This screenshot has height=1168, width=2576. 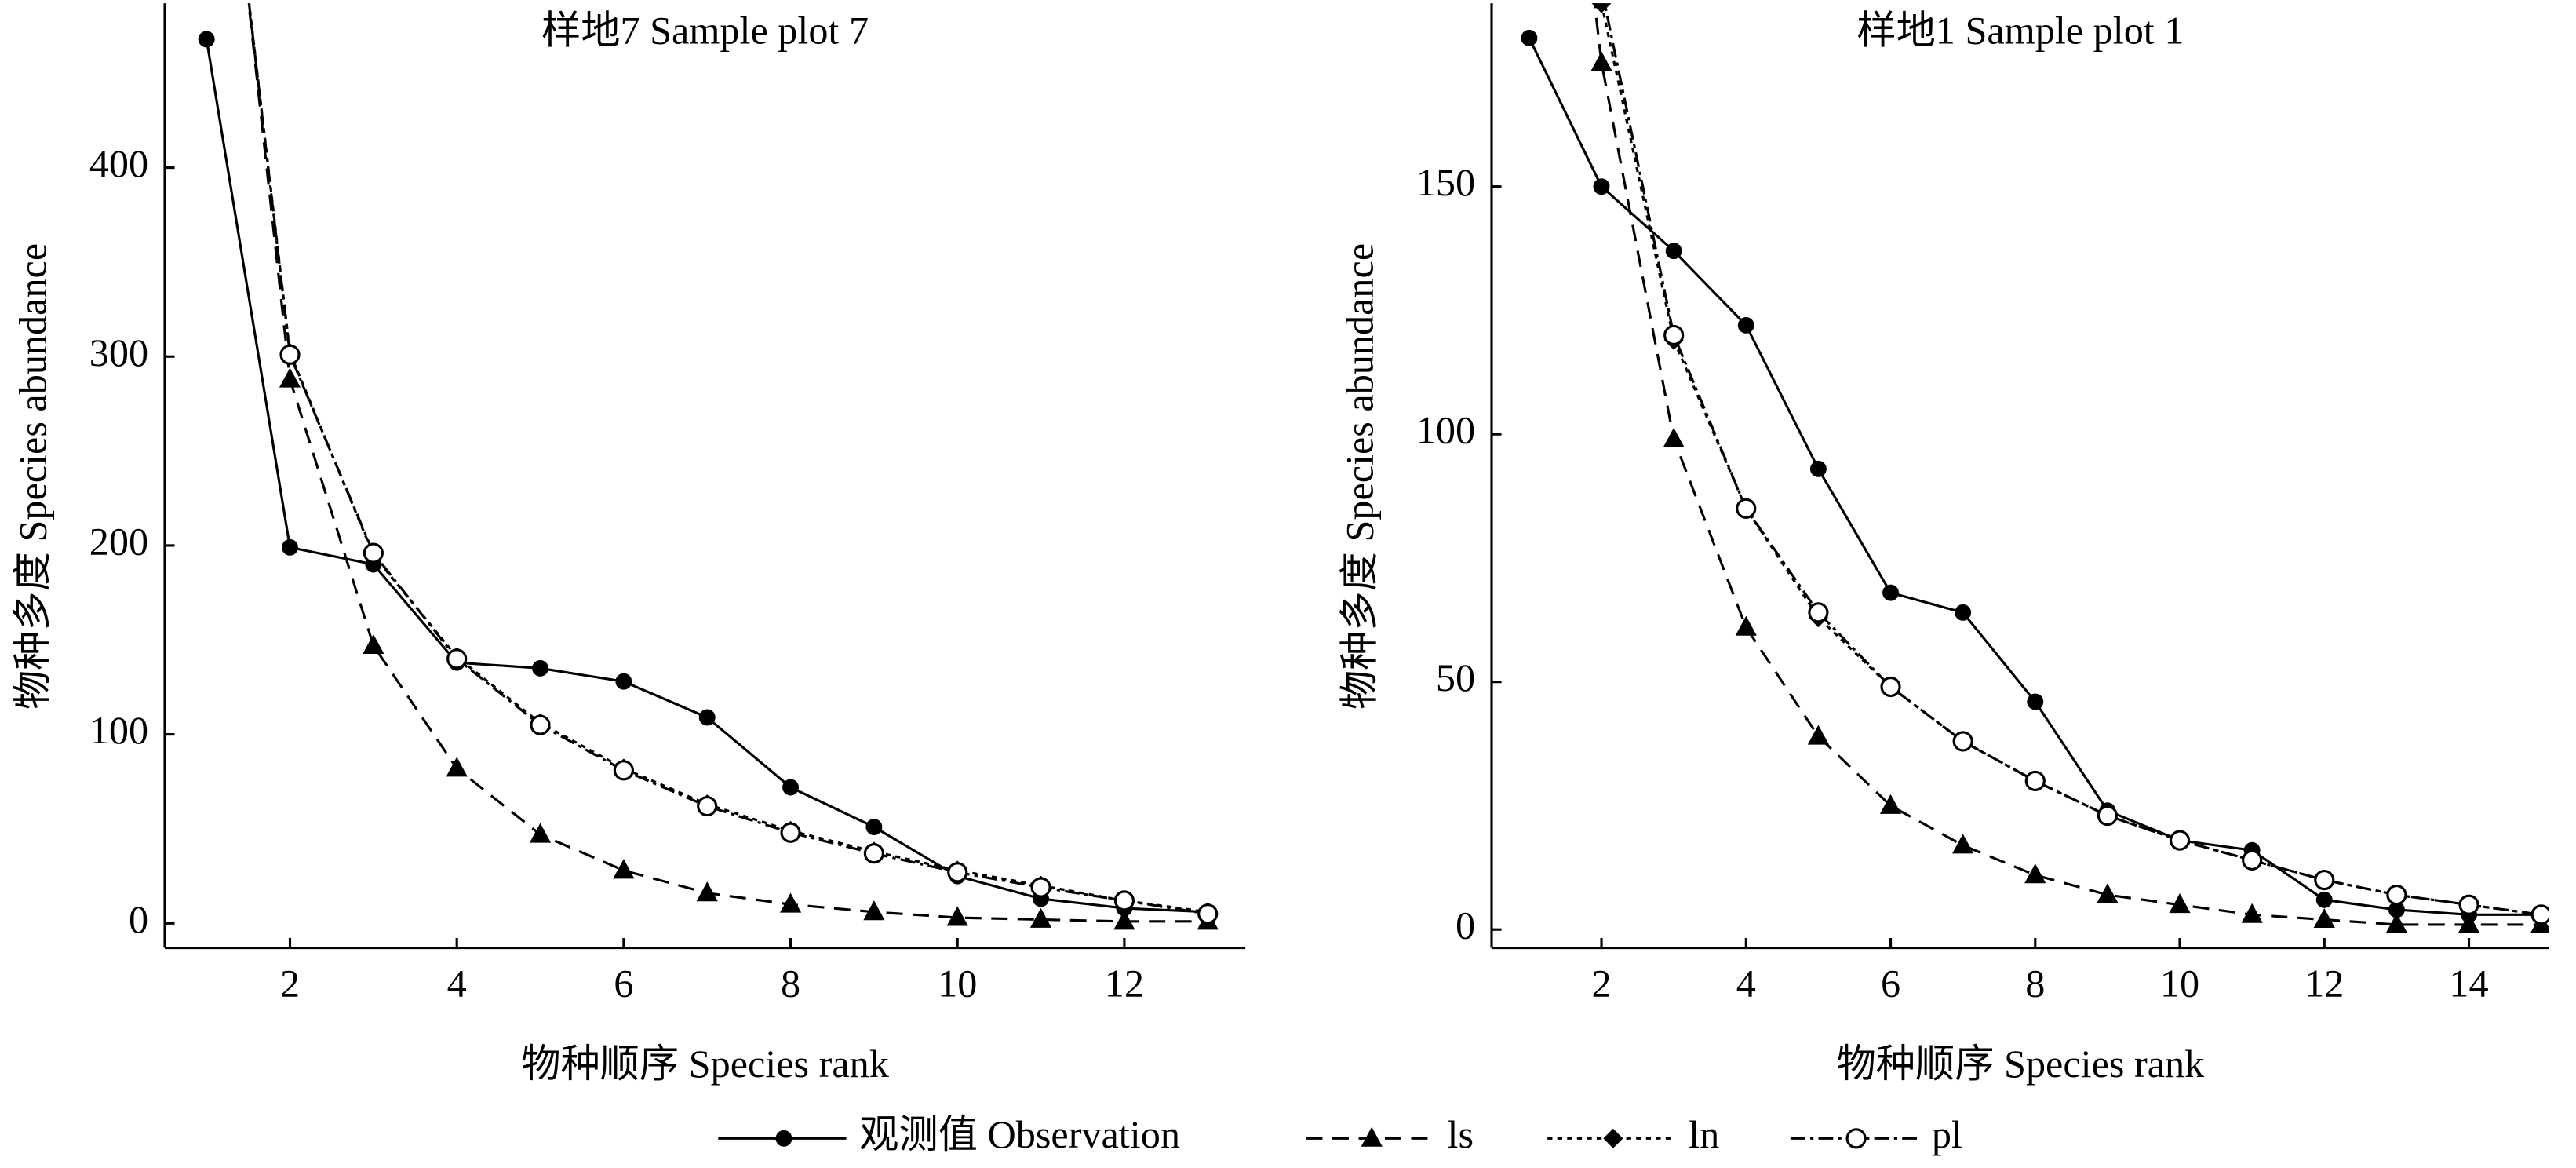 What do you see at coordinates (2468, 983) in the screenshot?
I see `x-tick-label: 14` at bounding box center [2468, 983].